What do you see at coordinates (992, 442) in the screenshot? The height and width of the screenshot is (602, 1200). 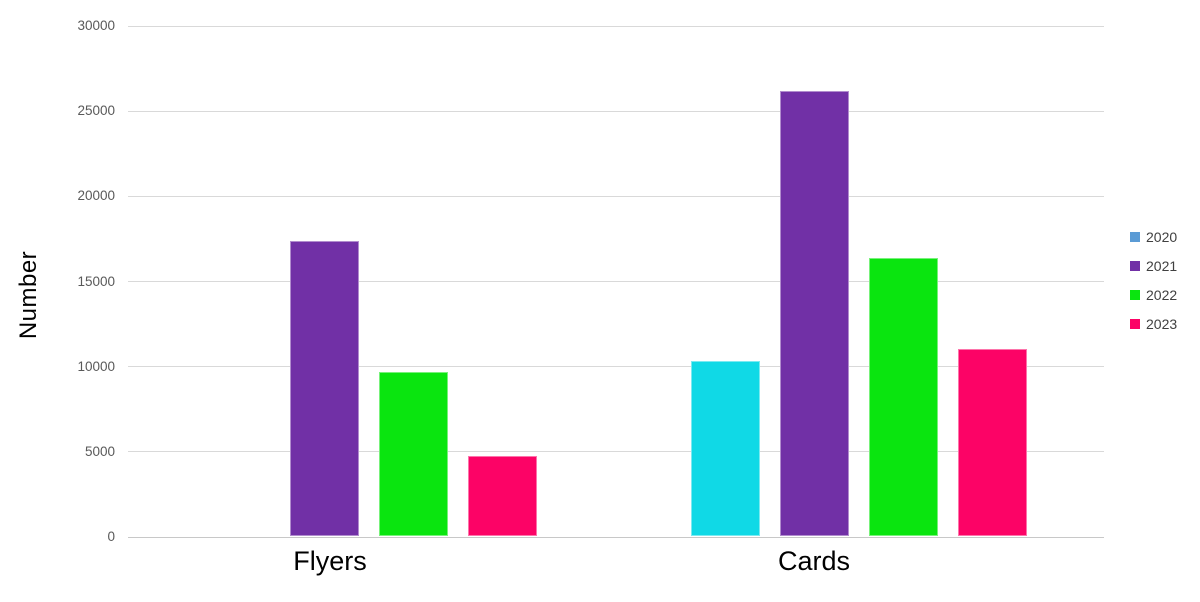 I see `bar-2023-cards` at bounding box center [992, 442].